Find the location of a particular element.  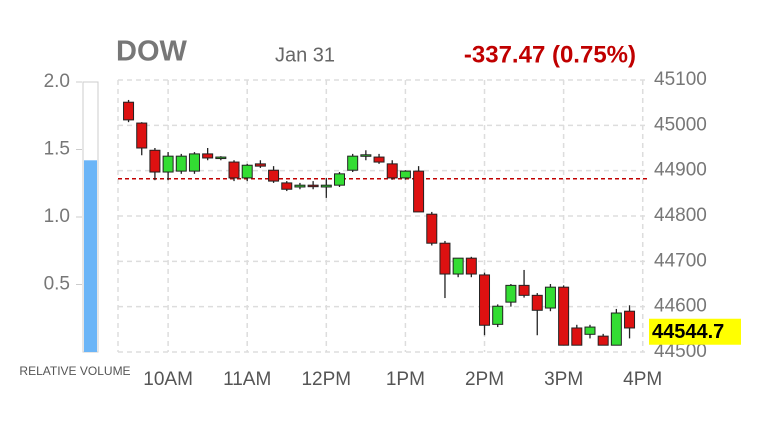

y-tick-label: 44900 is located at coordinates (680, 170).